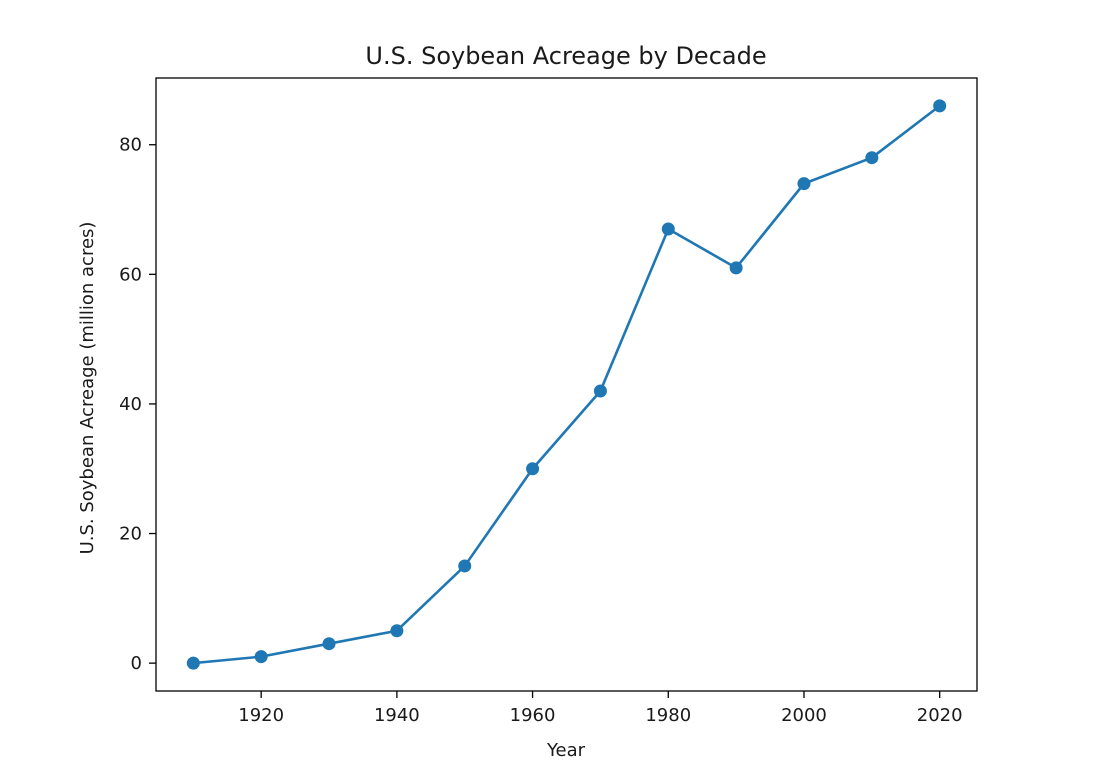 The height and width of the screenshot is (774, 1100). I want to click on x-tick-label: 1920, so click(261, 715).